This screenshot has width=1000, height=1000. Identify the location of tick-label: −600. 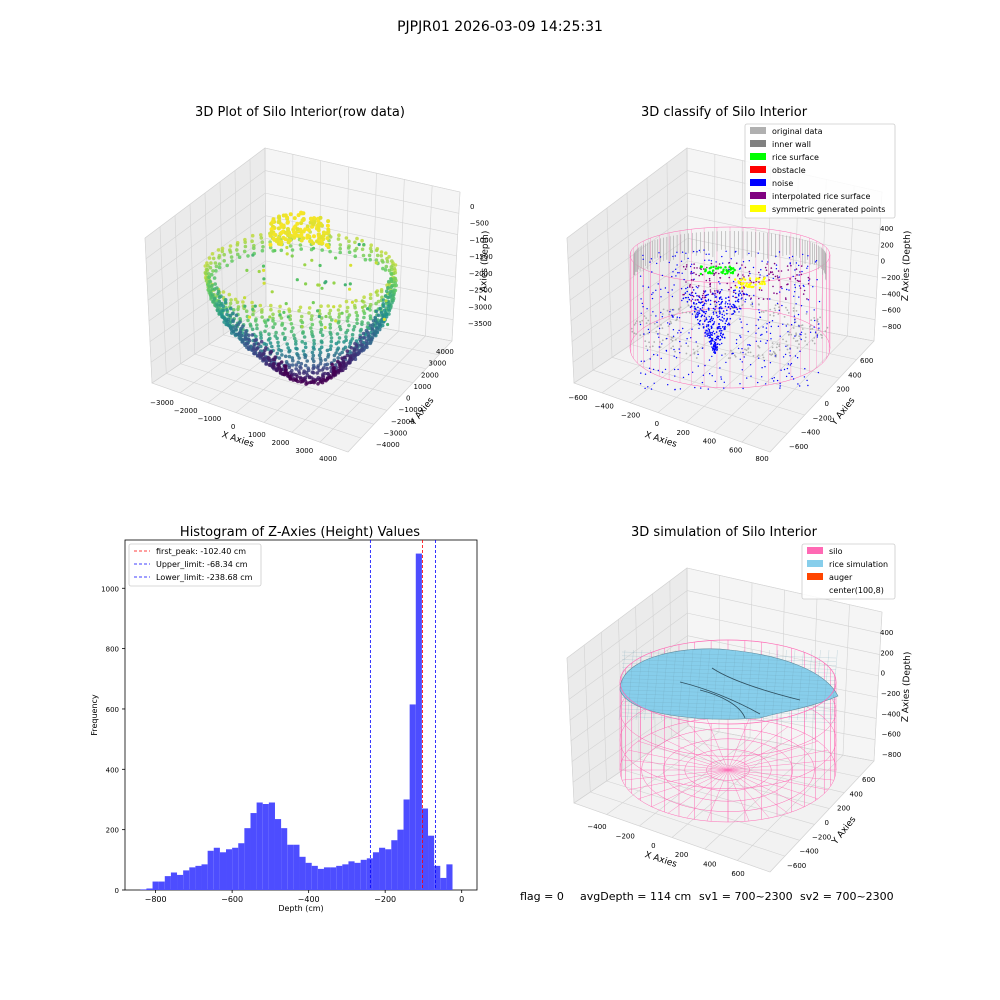
(232, 899).